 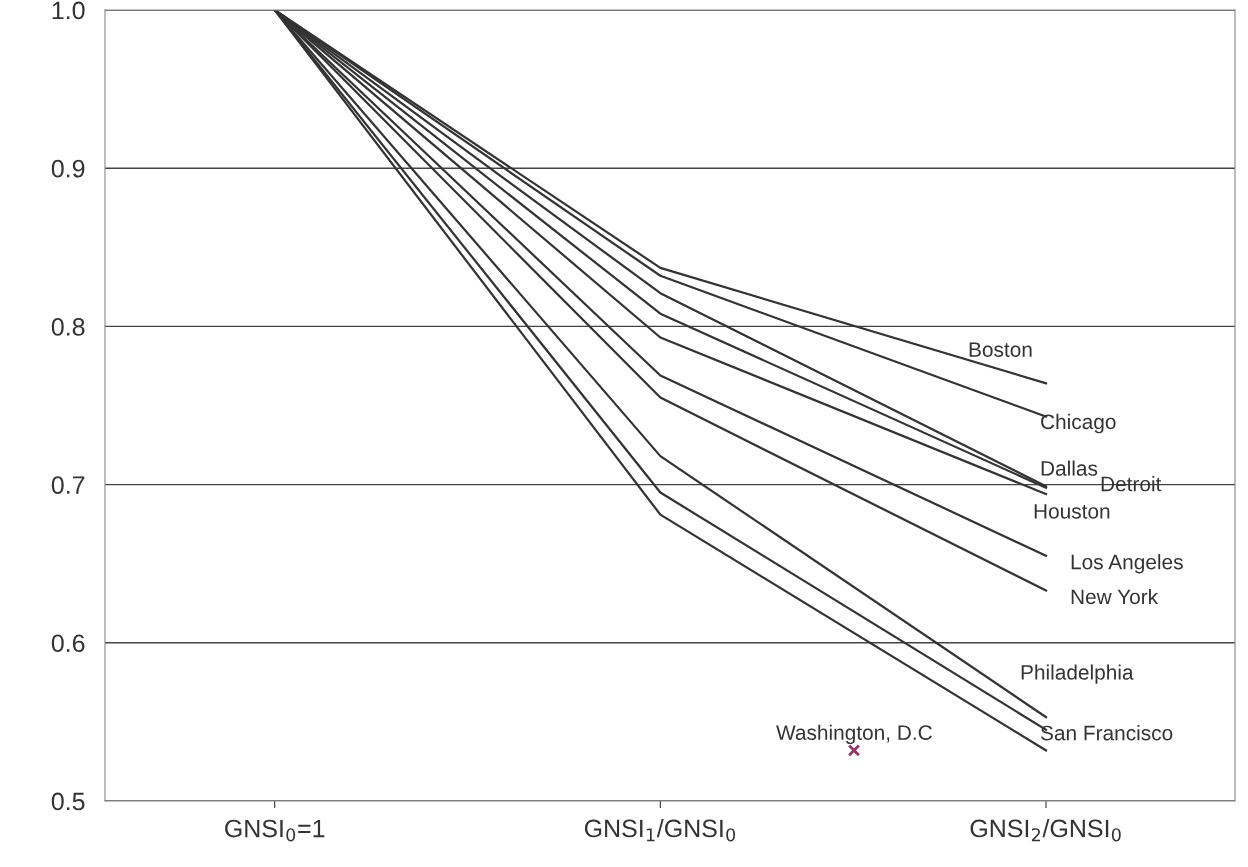 What do you see at coordinates (68, 643) in the screenshot?
I see `y-tick-label: 0.6` at bounding box center [68, 643].